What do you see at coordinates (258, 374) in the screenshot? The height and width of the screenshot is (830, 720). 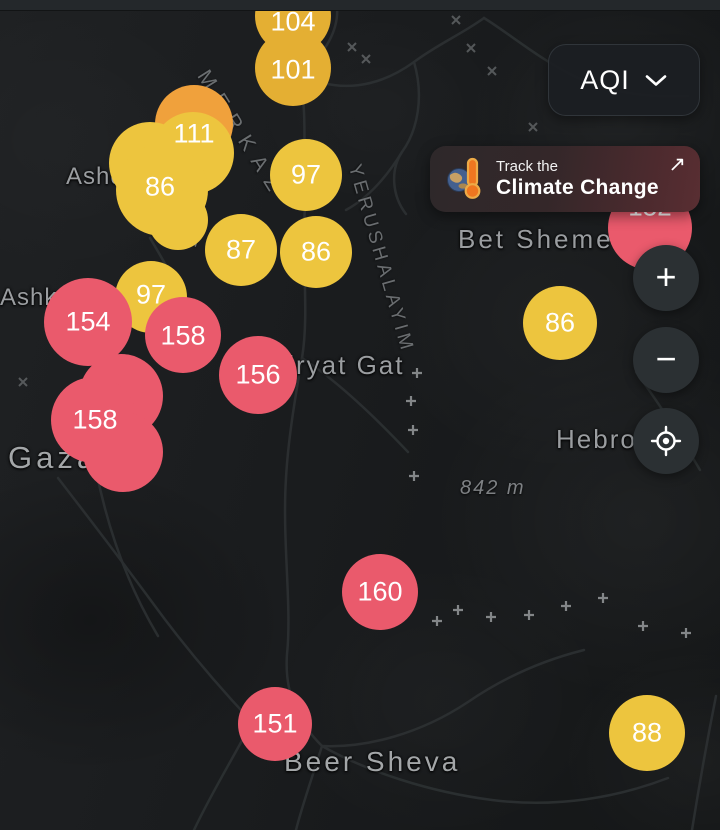 I see `aqi-value: 156` at bounding box center [258, 374].